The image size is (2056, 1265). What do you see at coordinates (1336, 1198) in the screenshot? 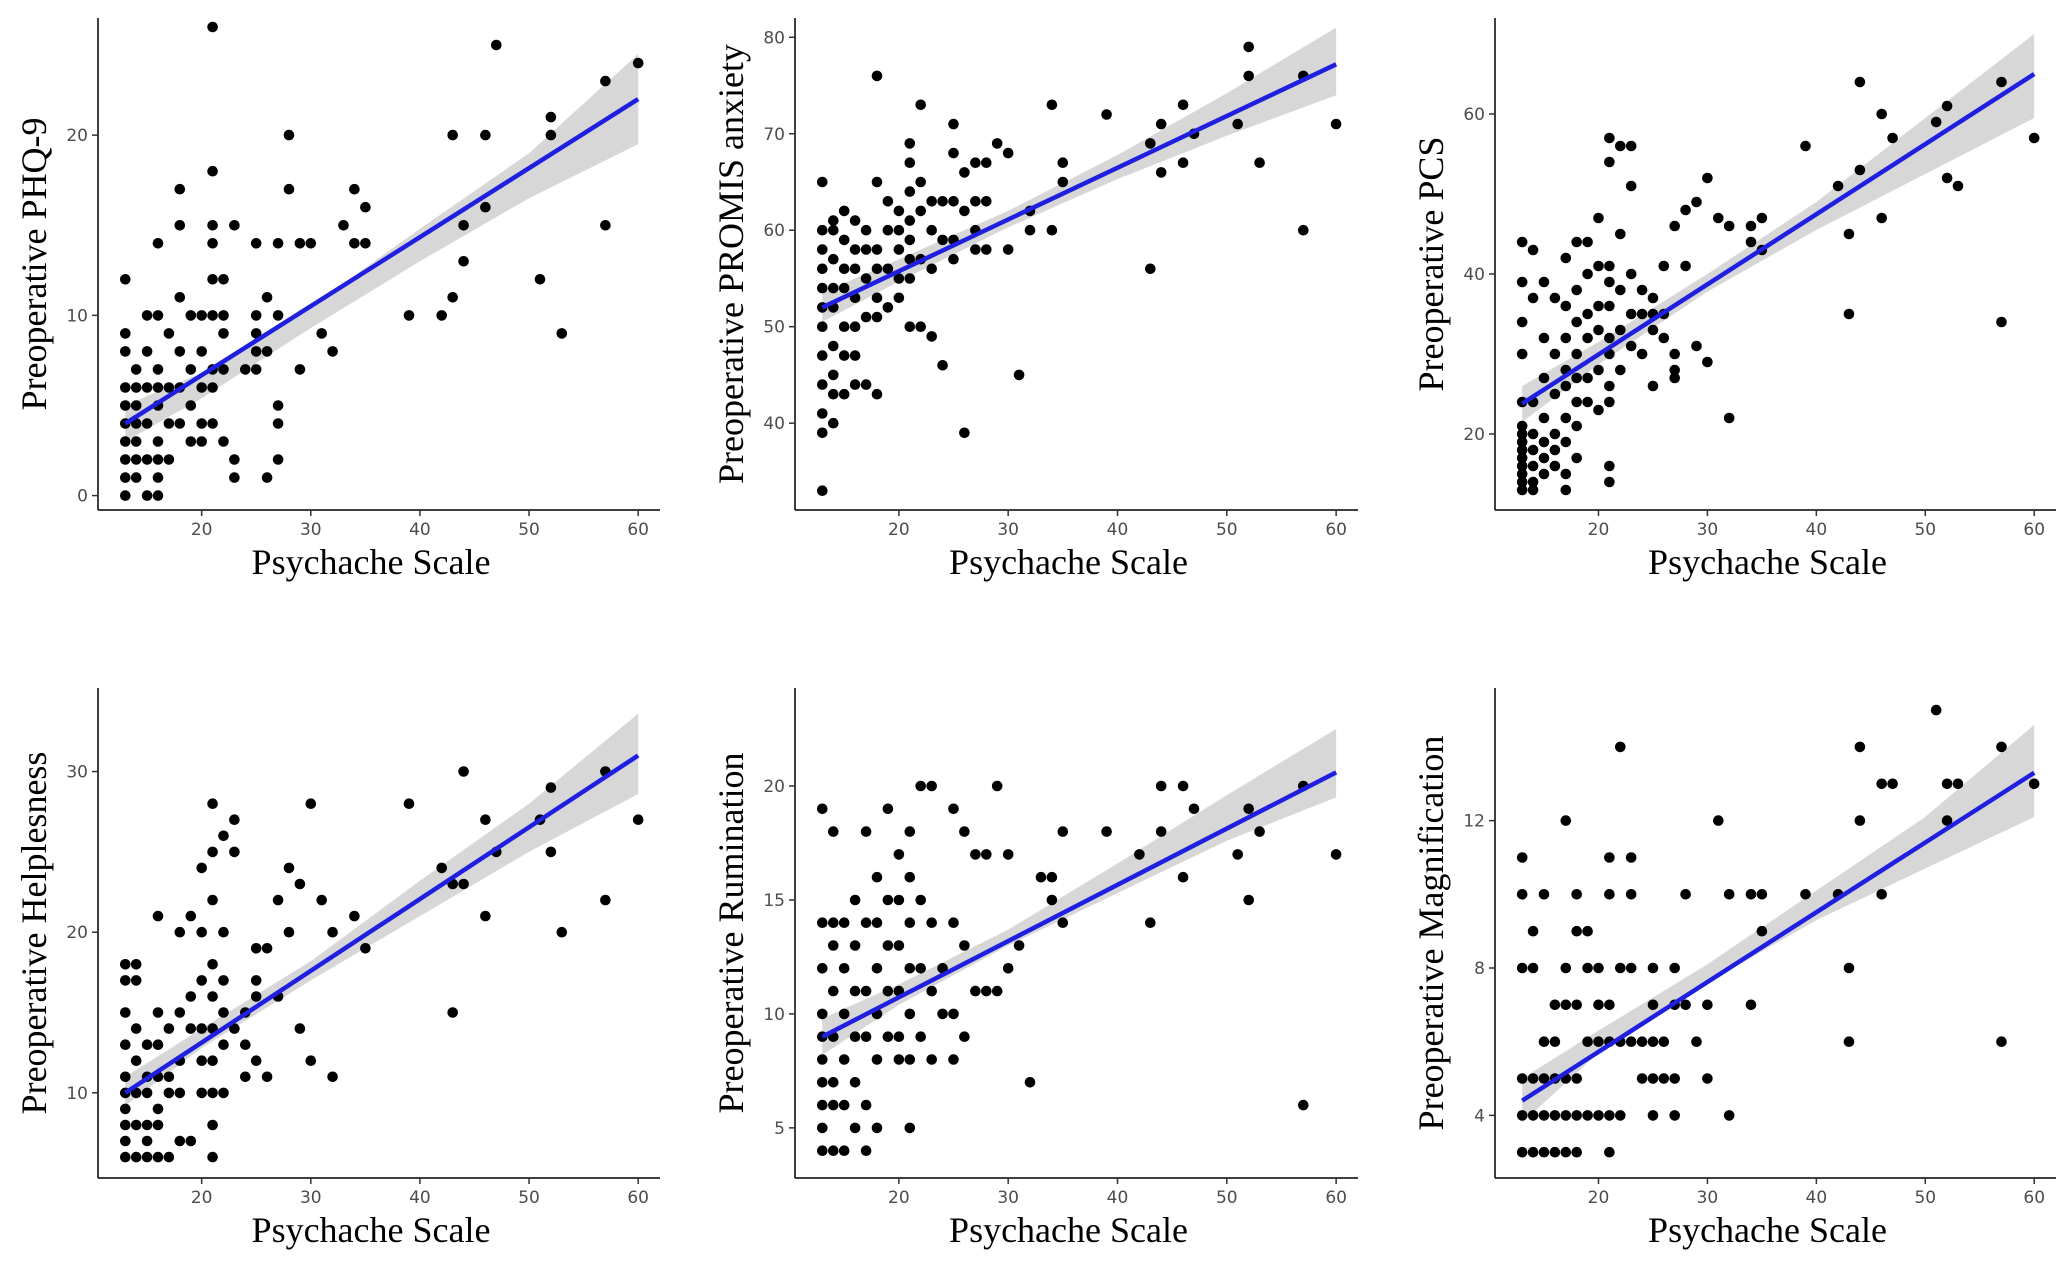
I see `x-tick-label: 60` at bounding box center [1336, 1198].